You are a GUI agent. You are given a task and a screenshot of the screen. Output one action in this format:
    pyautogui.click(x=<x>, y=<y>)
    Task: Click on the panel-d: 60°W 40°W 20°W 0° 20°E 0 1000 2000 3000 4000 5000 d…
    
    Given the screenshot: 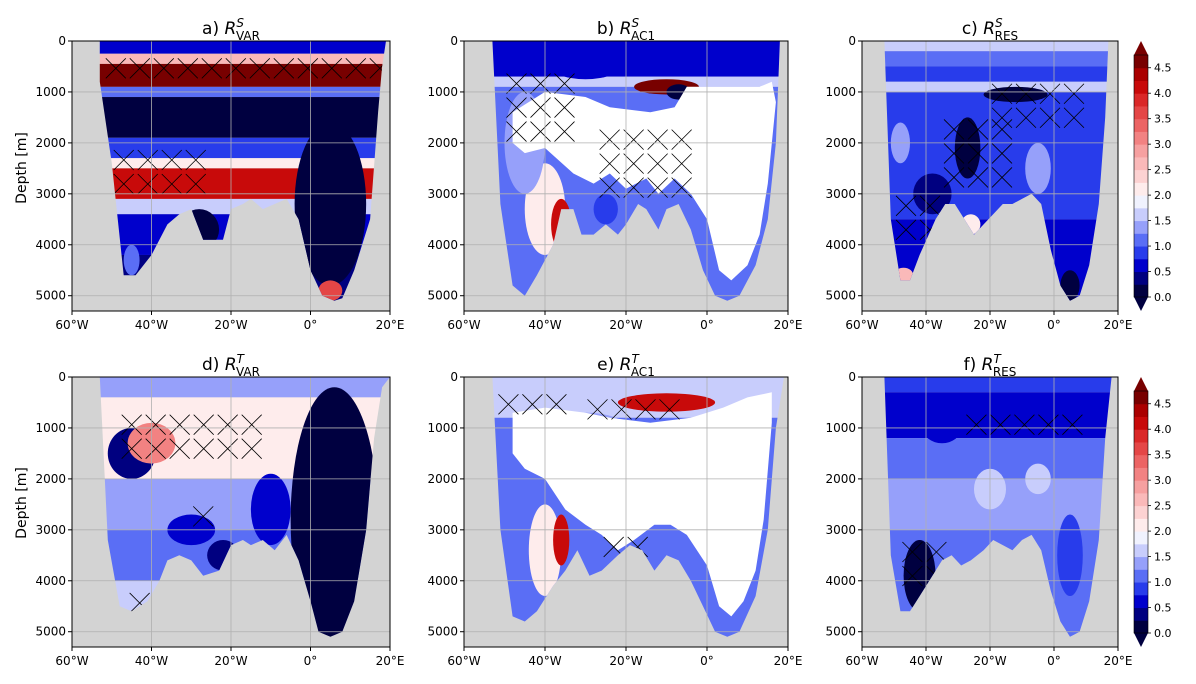 What is the action you would take?
    pyautogui.click(x=219, y=510)
    